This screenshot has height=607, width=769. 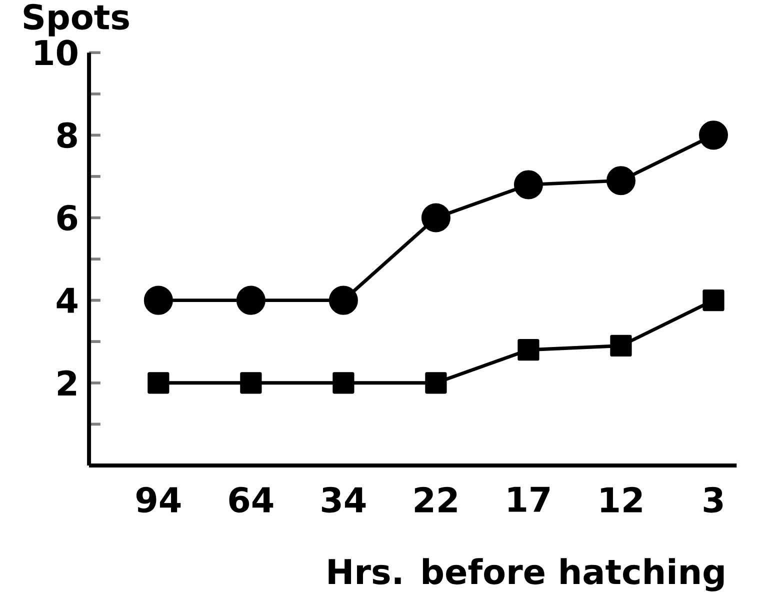 What do you see at coordinates (67, 217) in the screenshot?
I see `y-tick-label: 6` at bounding box center [67, 217].